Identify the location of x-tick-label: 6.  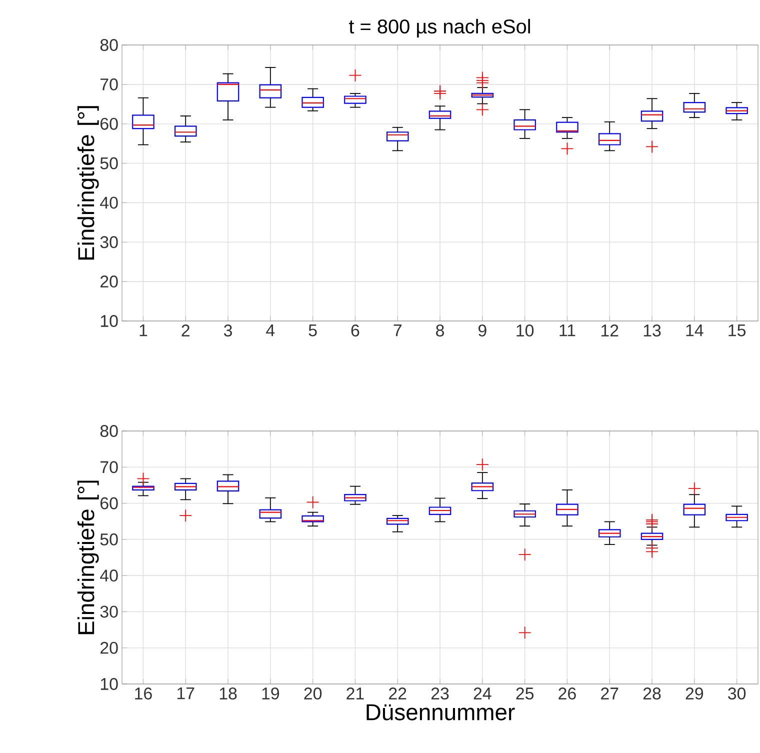
(355, 330).